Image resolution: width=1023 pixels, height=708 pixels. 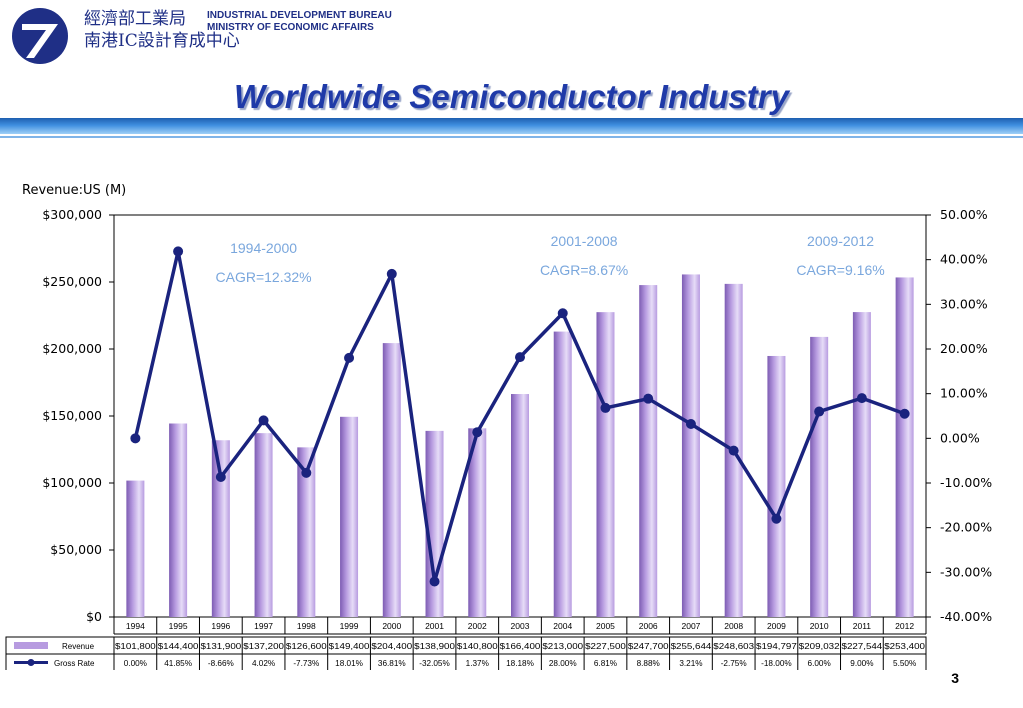 What do you see at coordinates (306, 663) in the screenshot?
I see `data-label-gross-rate: -7.73%` at bounding box center [306, 663].